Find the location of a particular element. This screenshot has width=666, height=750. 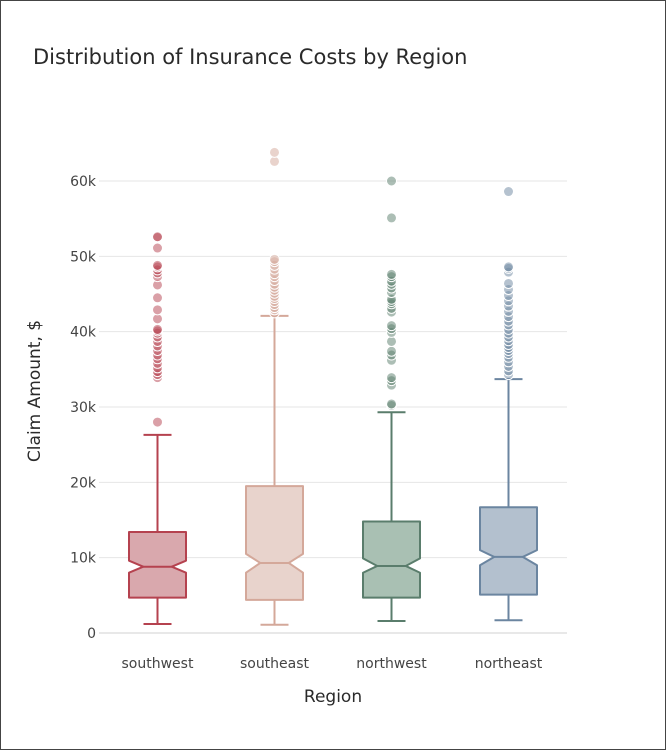

y-tick-label: 30k is located at coordinates (83, 408).